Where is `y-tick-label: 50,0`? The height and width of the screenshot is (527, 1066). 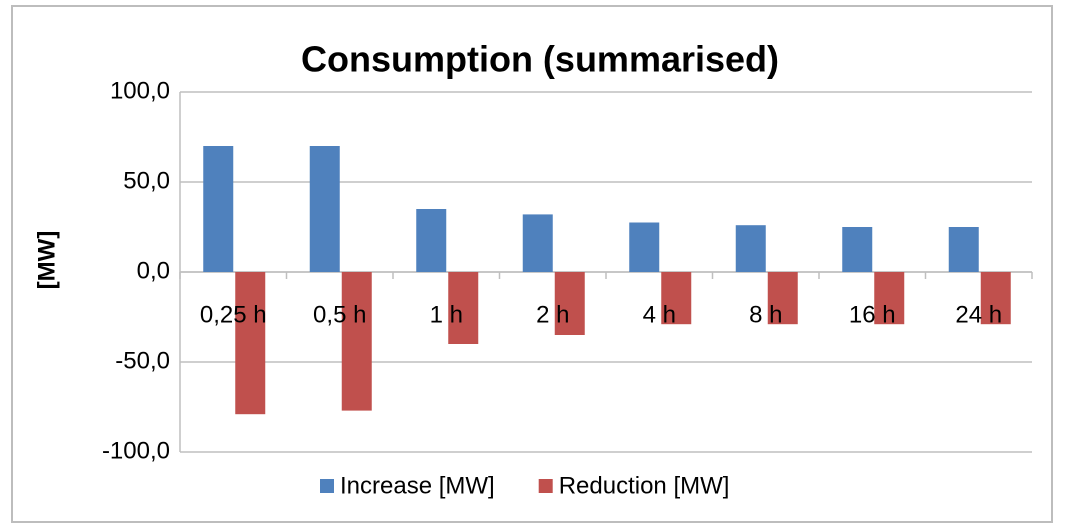
y-tick-label: 50,0 is located at coordinates (146, 180).